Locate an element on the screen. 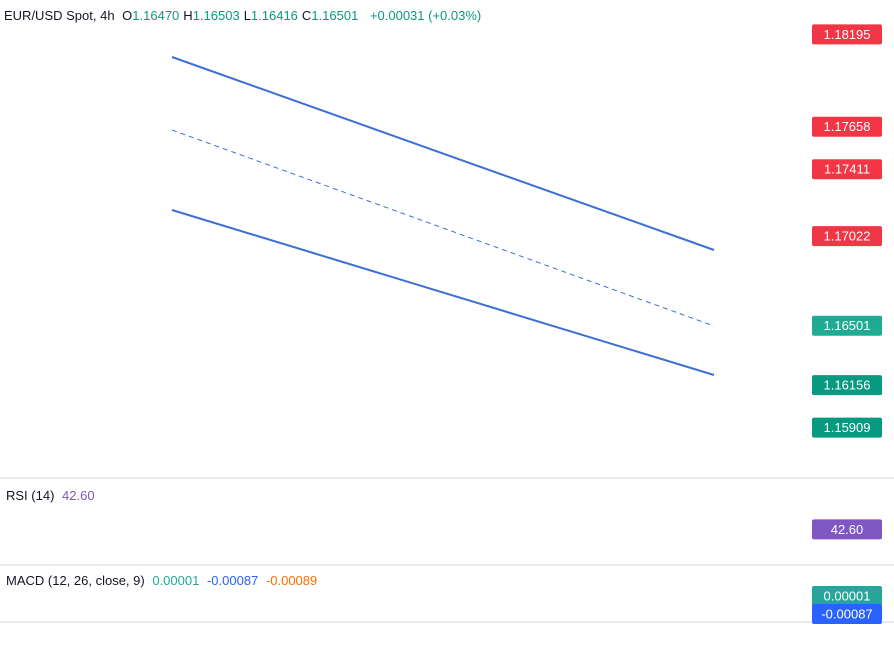 This screenshot has height=655, width=894. macd-line-label: -0.00087 is located at coordinates (846, 613).